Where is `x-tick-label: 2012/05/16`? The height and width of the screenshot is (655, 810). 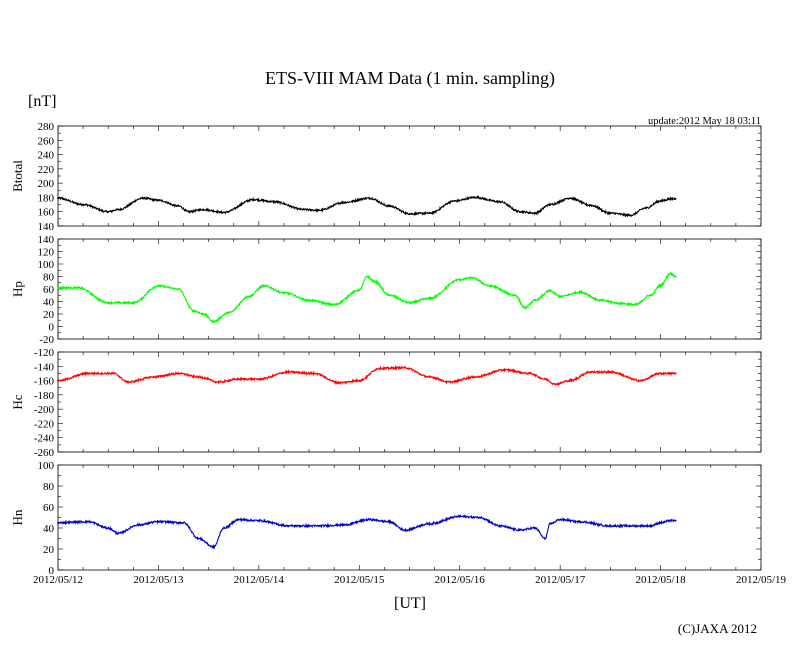 x-tick-label: 2012/05/16 is located at coordinates (460, 580).